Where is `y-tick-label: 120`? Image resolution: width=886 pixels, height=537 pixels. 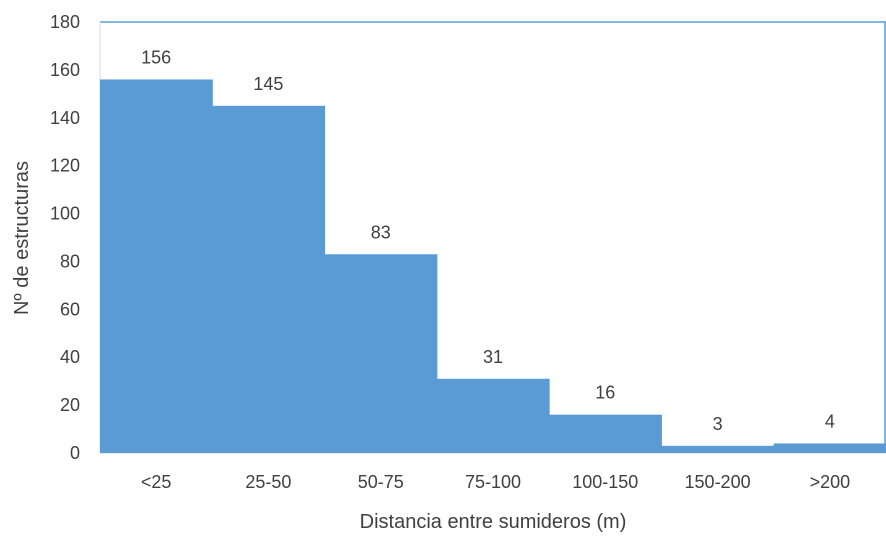
y-tick-label: 120 is located at coordinates (65, 166).